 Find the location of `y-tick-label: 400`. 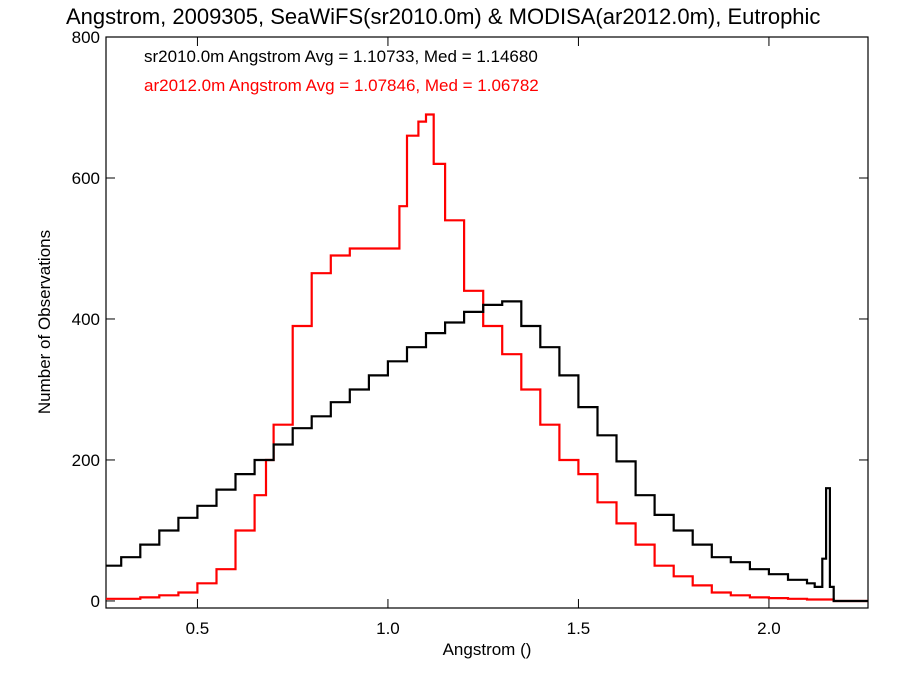

y-tick-label: 400 is located at coordinates (86, 319).